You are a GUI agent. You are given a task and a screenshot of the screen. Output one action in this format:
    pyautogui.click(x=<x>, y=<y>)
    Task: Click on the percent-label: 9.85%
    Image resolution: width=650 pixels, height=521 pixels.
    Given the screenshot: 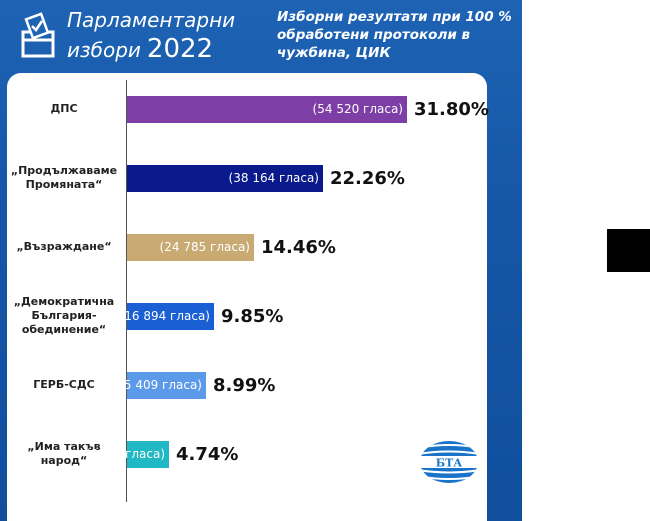 What is the action you would take?
    pyautogui.click(x=252, y=316)
    